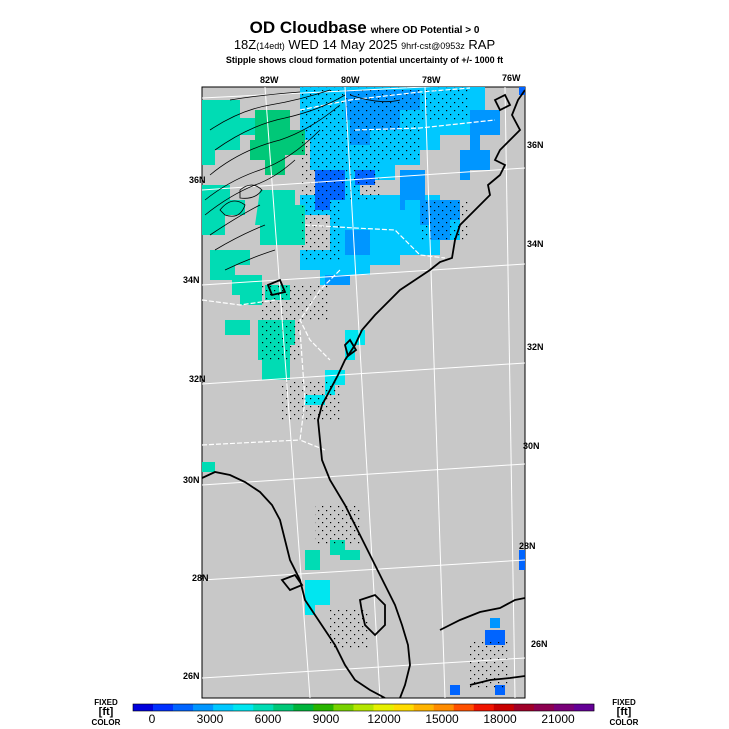 This screenshot has height=729, width=729. I want to click on colorbar-tick-label: 15000, so click(442, 719).